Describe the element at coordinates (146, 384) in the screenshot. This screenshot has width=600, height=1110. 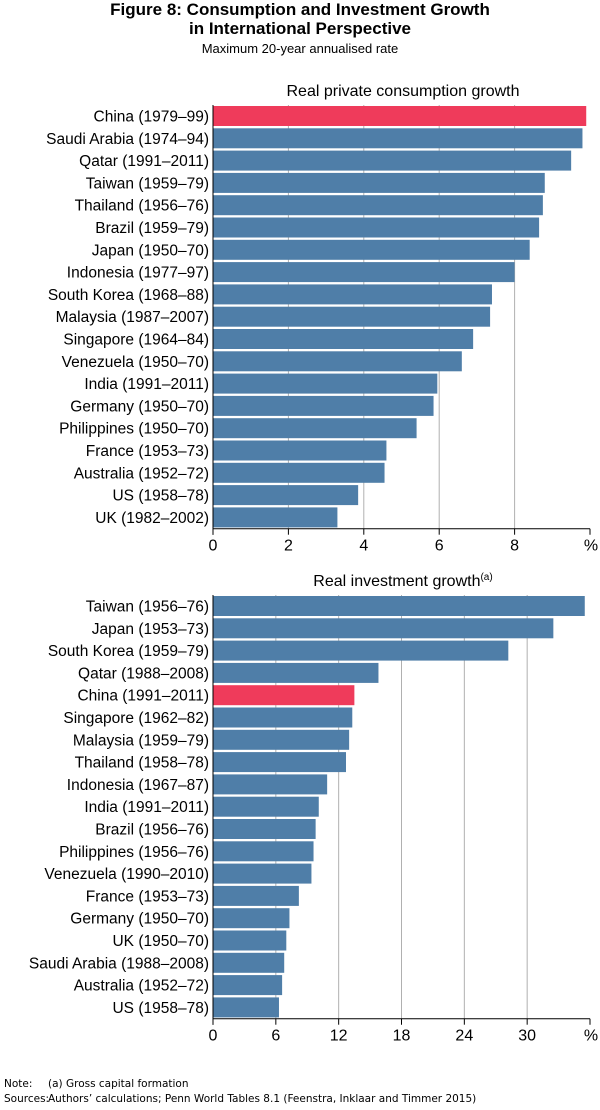
I see `category-label-0-12: India (1991–2011)` at that location.